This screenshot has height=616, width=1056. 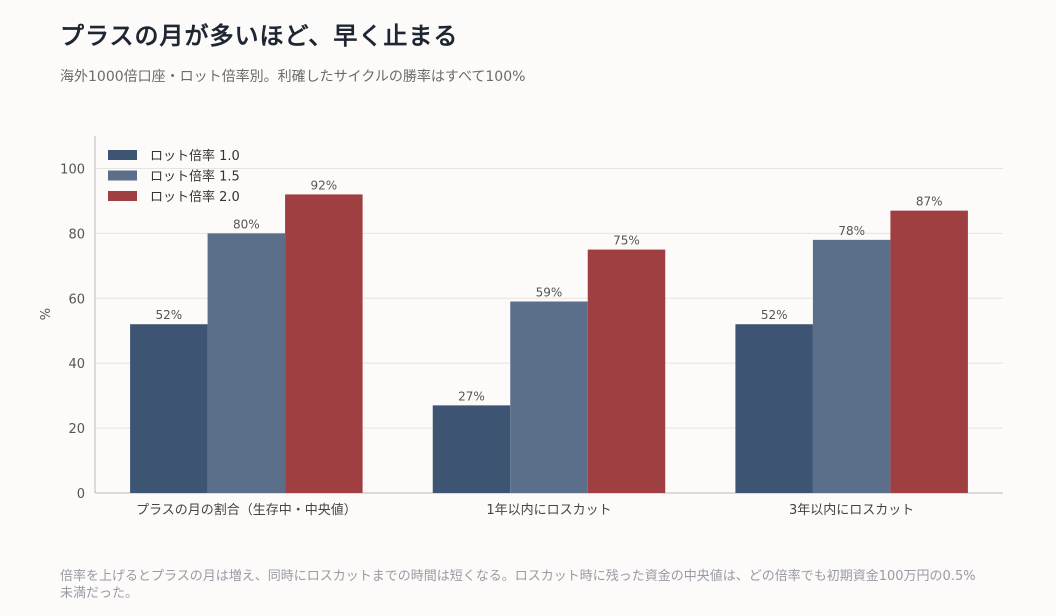 What do you see at coordinates (549, 293) in the screenshot?
I see `data-label: 59%` at bounding box center [549, 293].